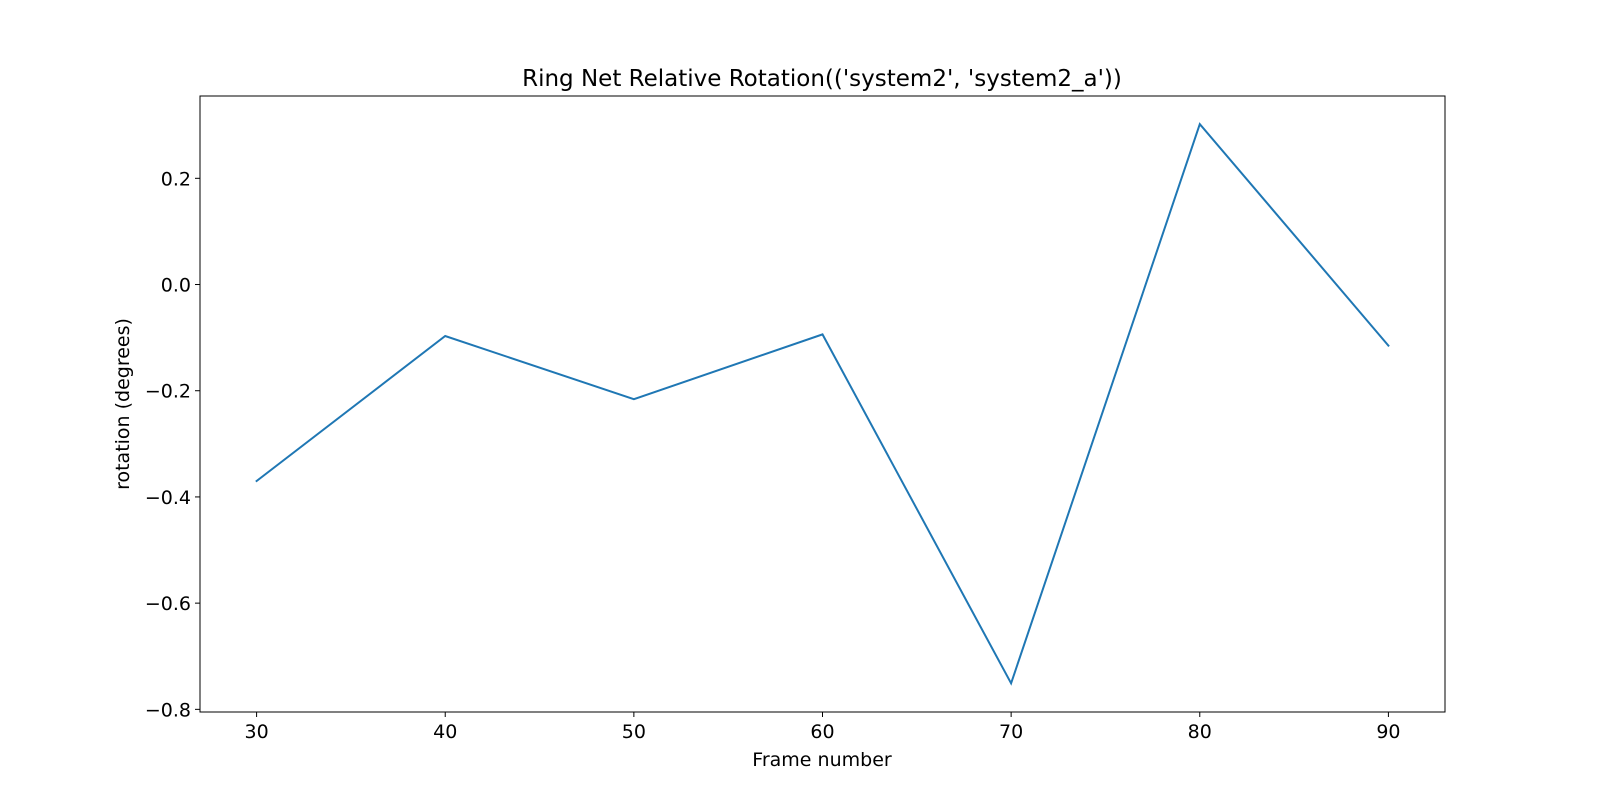 The width and height of the screenshot is (1600, 805). I want to click on y-tick-label: 0.2, so click(176, 179).